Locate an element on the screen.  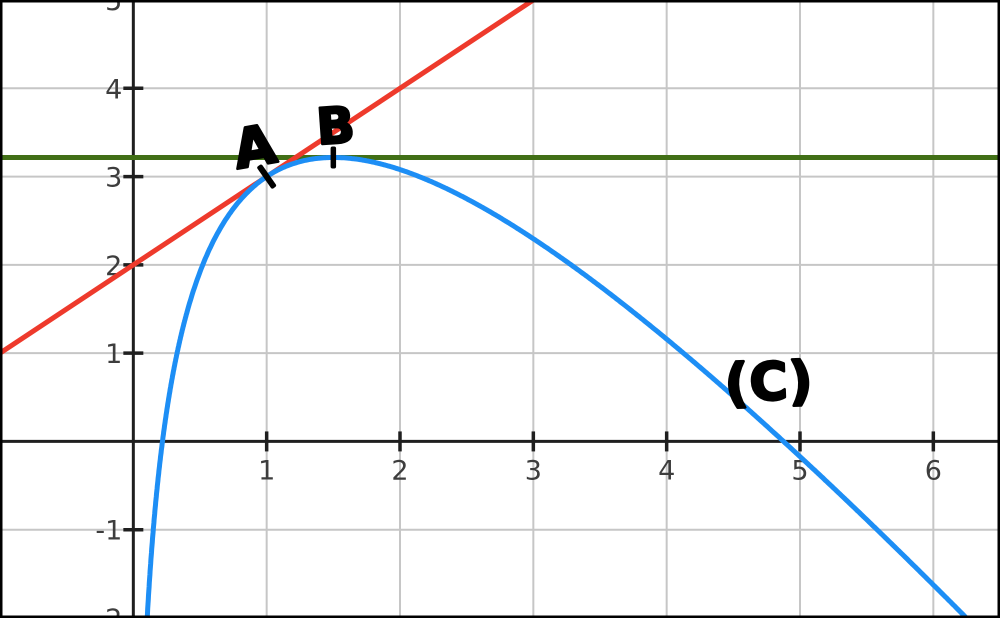
x-tick-label-4: 4 is located at coordinates (666, 470).